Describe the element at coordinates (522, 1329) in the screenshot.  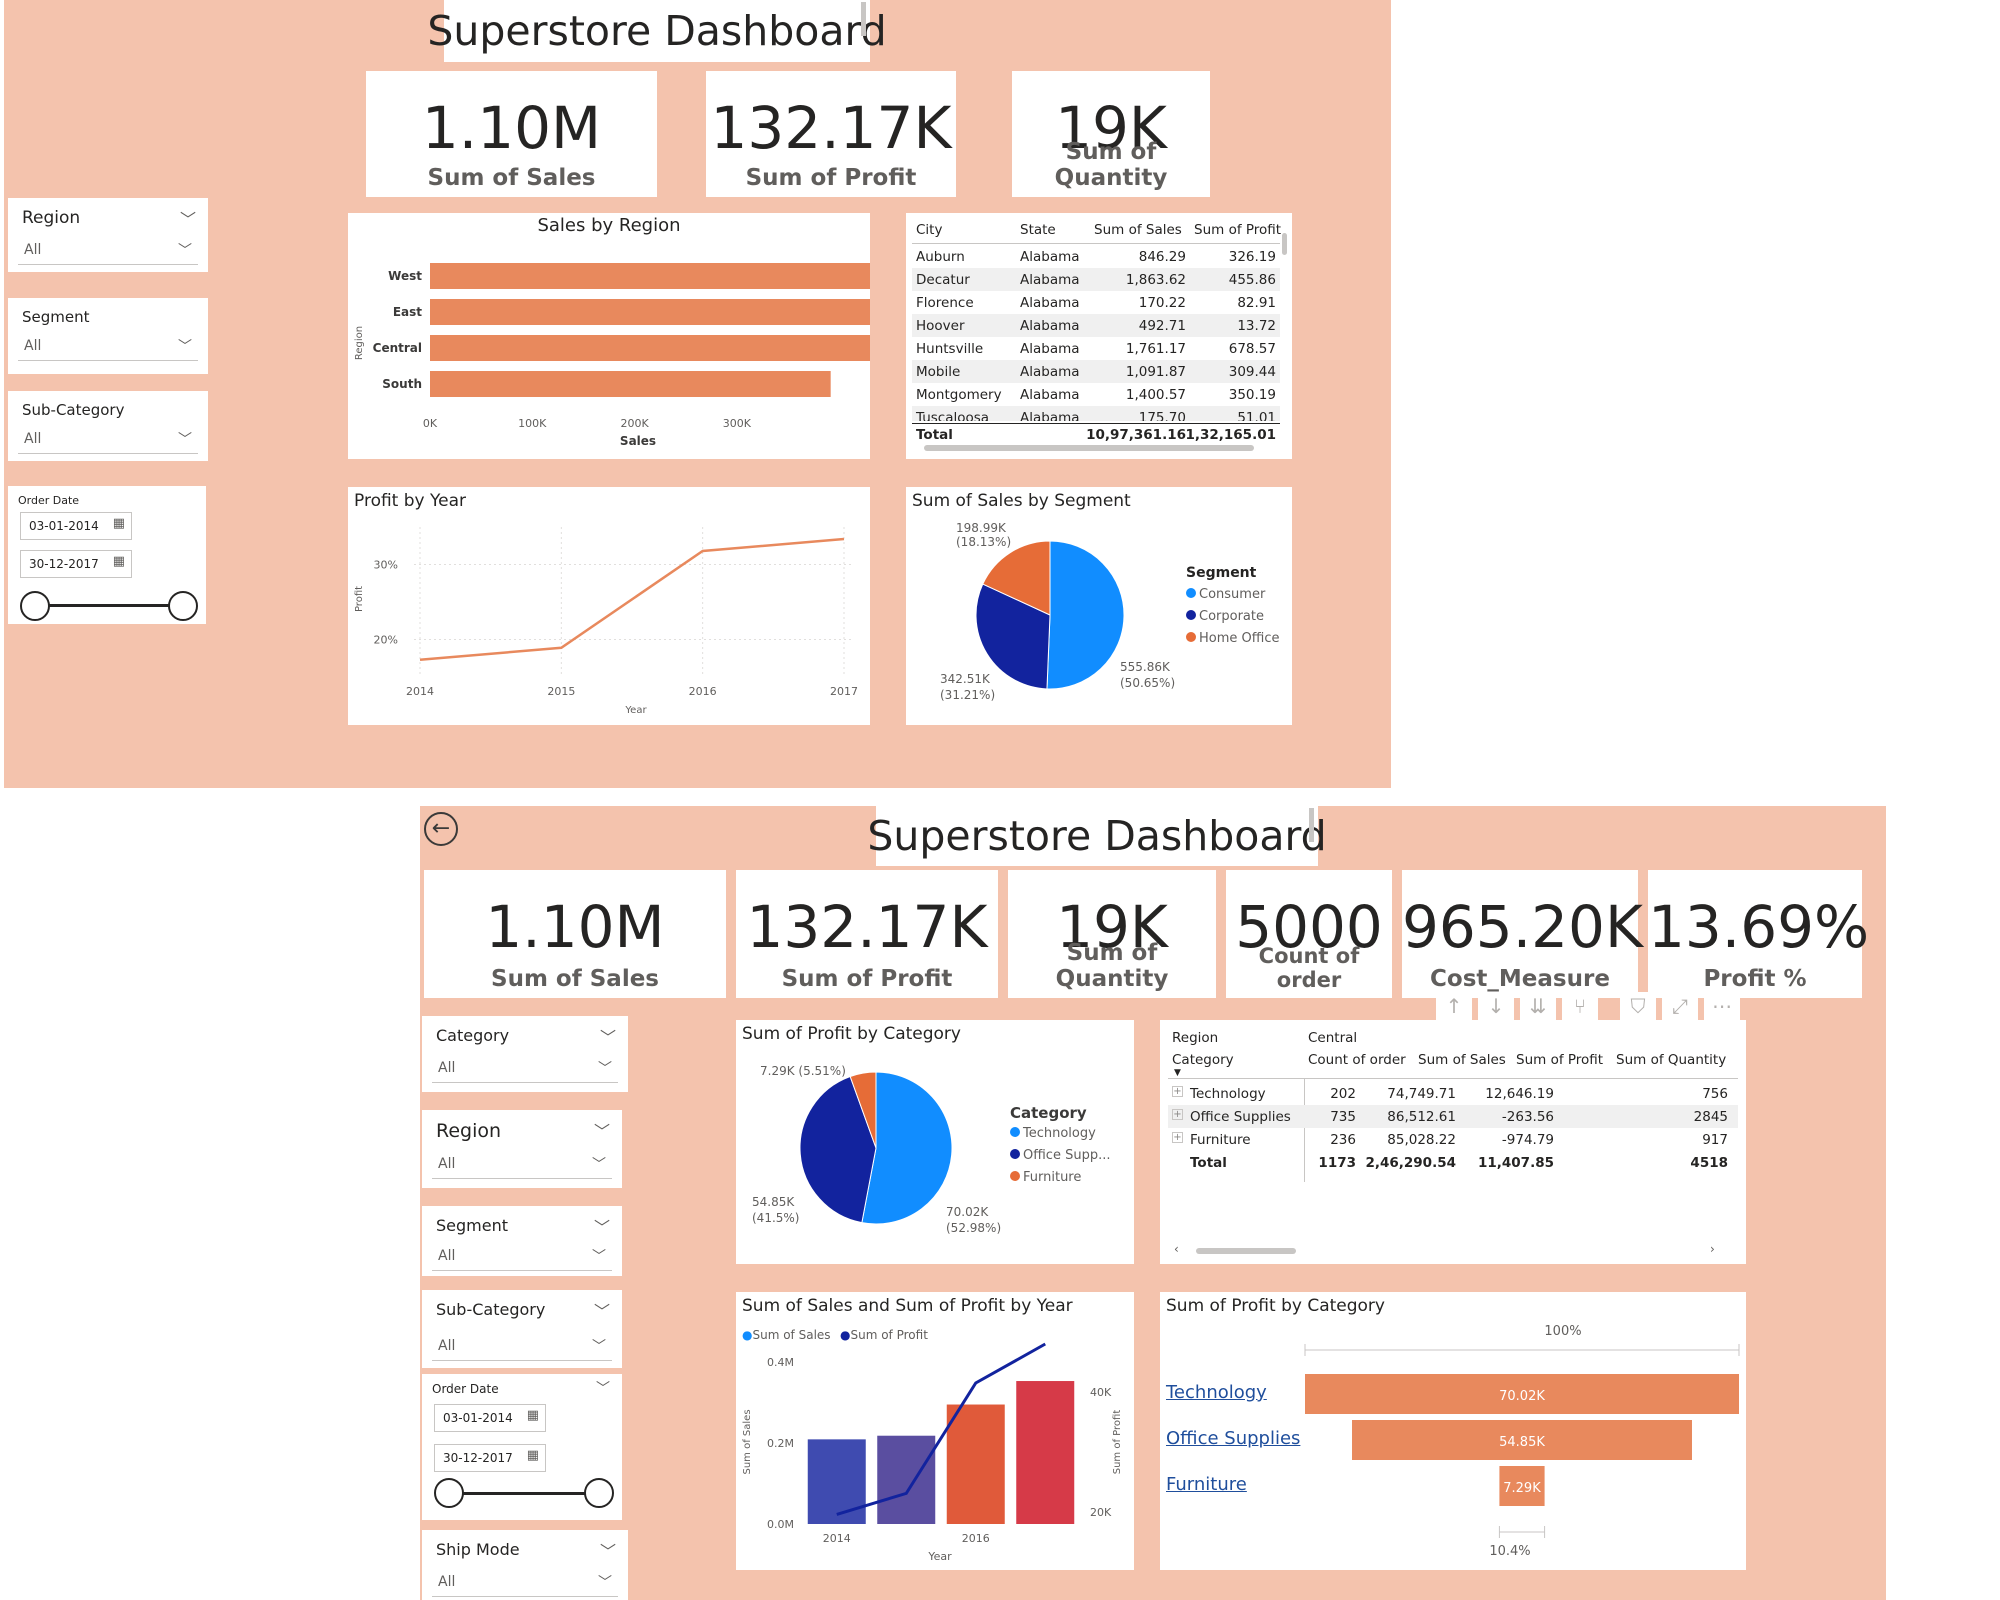
I see `subcategory-slicer: Sub-Category ﹀ All ﹀` at that location.